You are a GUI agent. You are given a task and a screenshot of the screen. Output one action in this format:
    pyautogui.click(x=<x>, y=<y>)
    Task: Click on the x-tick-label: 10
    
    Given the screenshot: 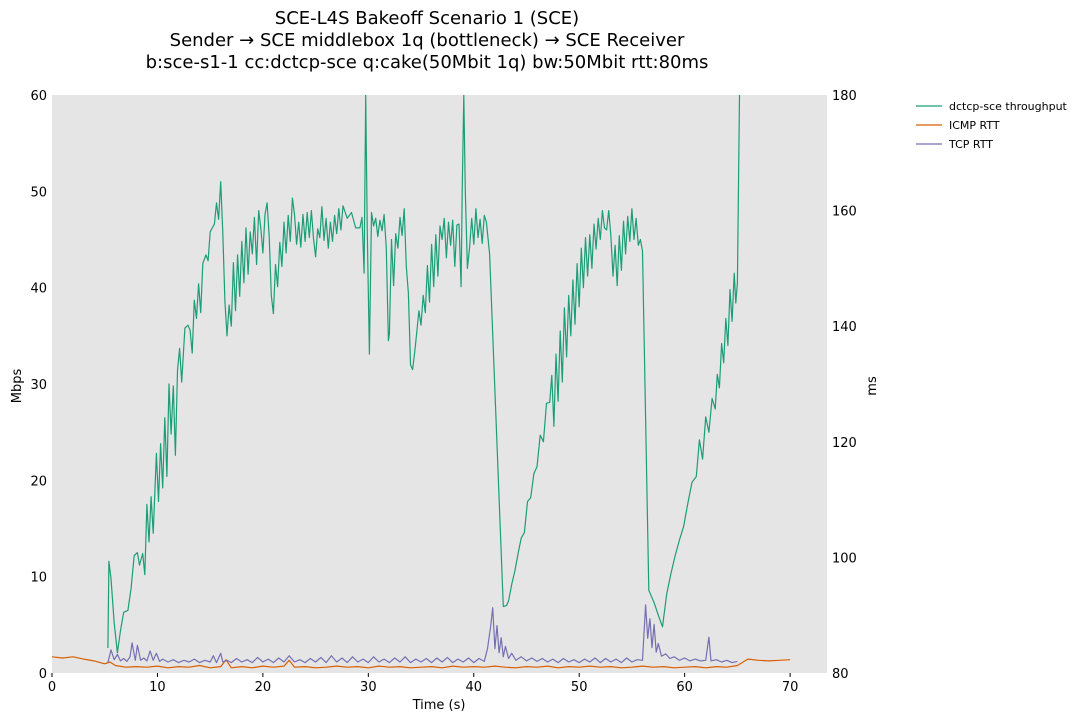 What is the action you would take?
    pyautogui.click(x=157, y=687)
    